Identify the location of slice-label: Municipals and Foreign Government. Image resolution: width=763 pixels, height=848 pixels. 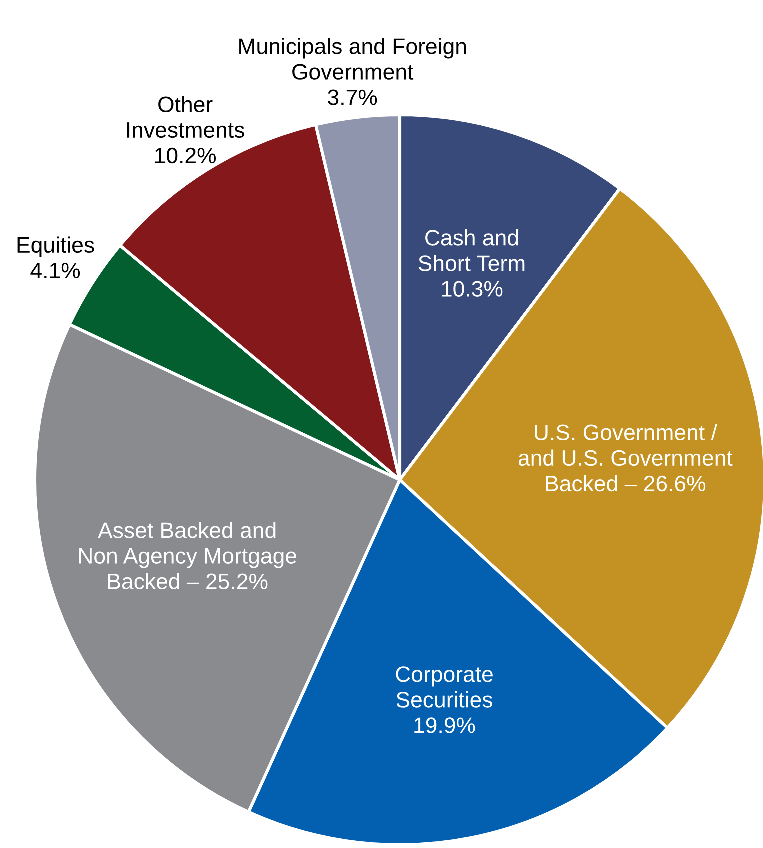
(353, 59).